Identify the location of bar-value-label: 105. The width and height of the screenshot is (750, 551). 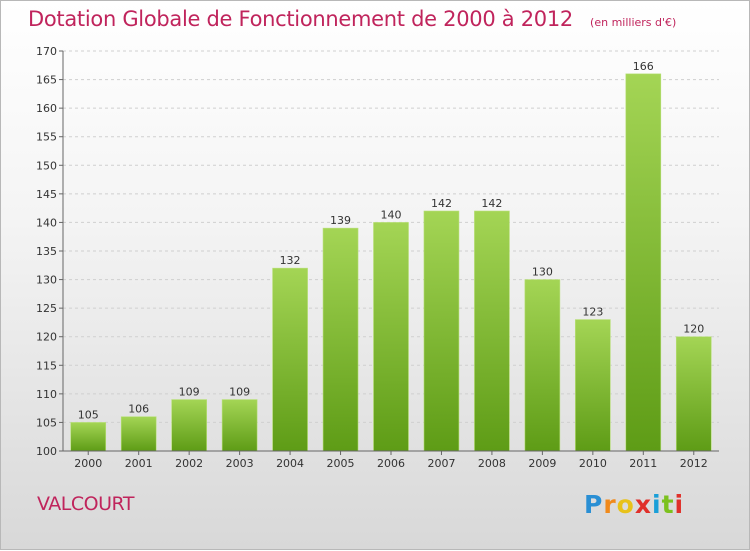
(88, 414).